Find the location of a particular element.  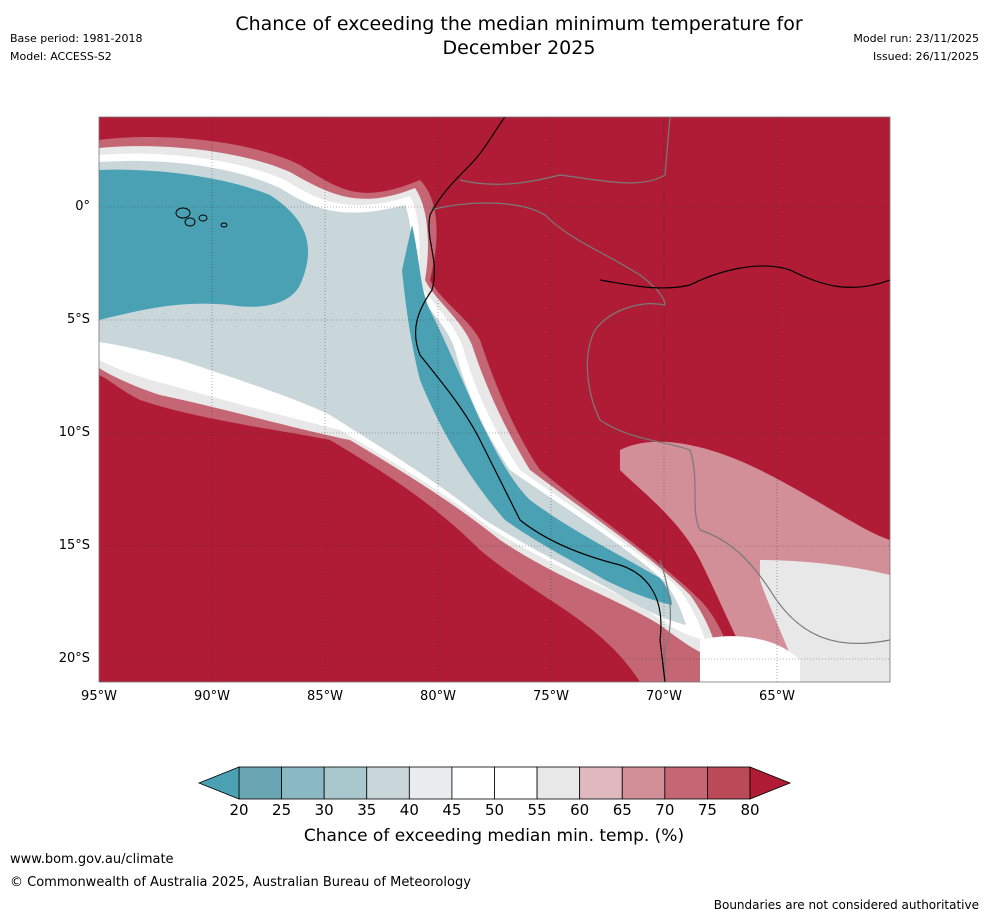

colorbar-label-75: 75 is located at coordinates (707, 810).